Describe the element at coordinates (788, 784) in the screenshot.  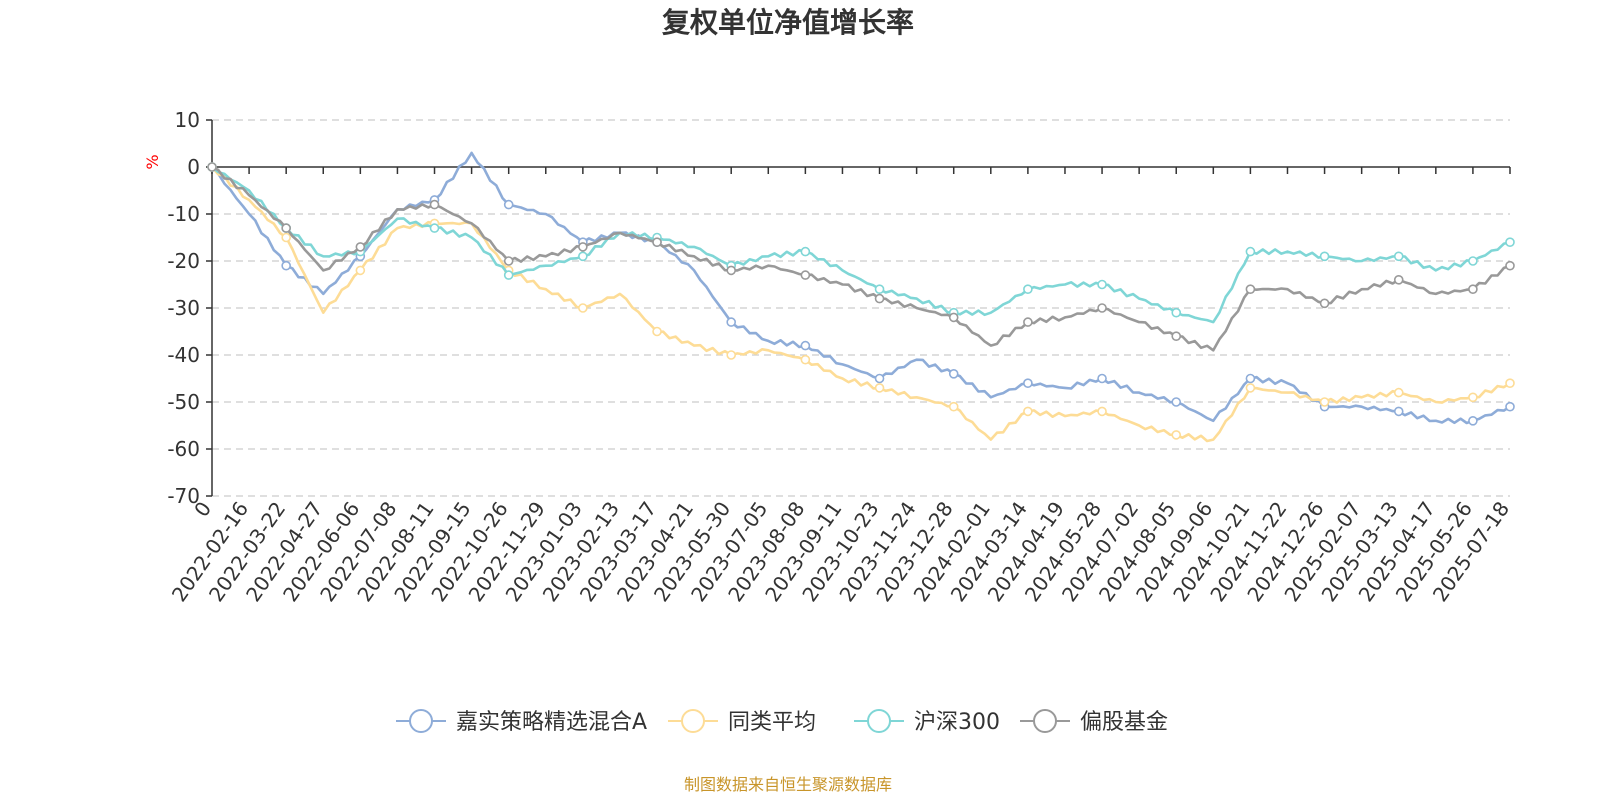
I see `data-source-note: 制图数据来自恒生聚源数据库` at that location.